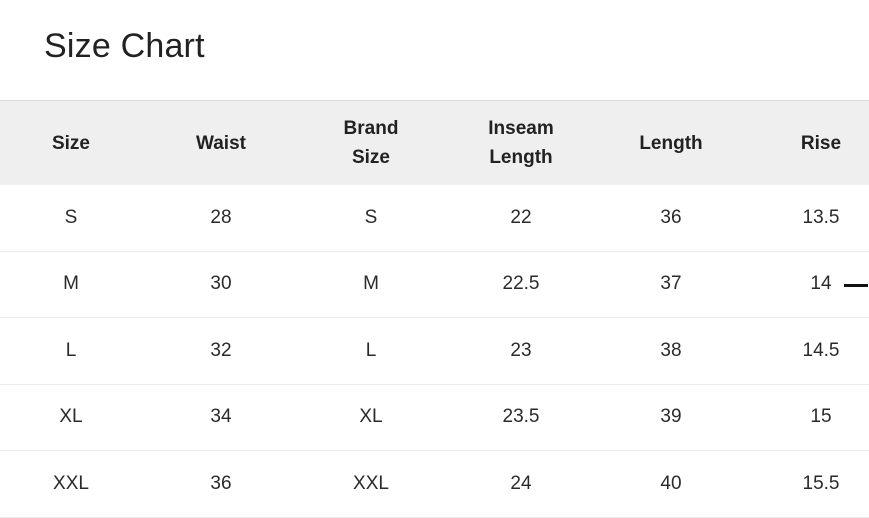 The width and height of the screenshot is (869, 518). I want to click on header-rise: Rise, so click(821, 143).